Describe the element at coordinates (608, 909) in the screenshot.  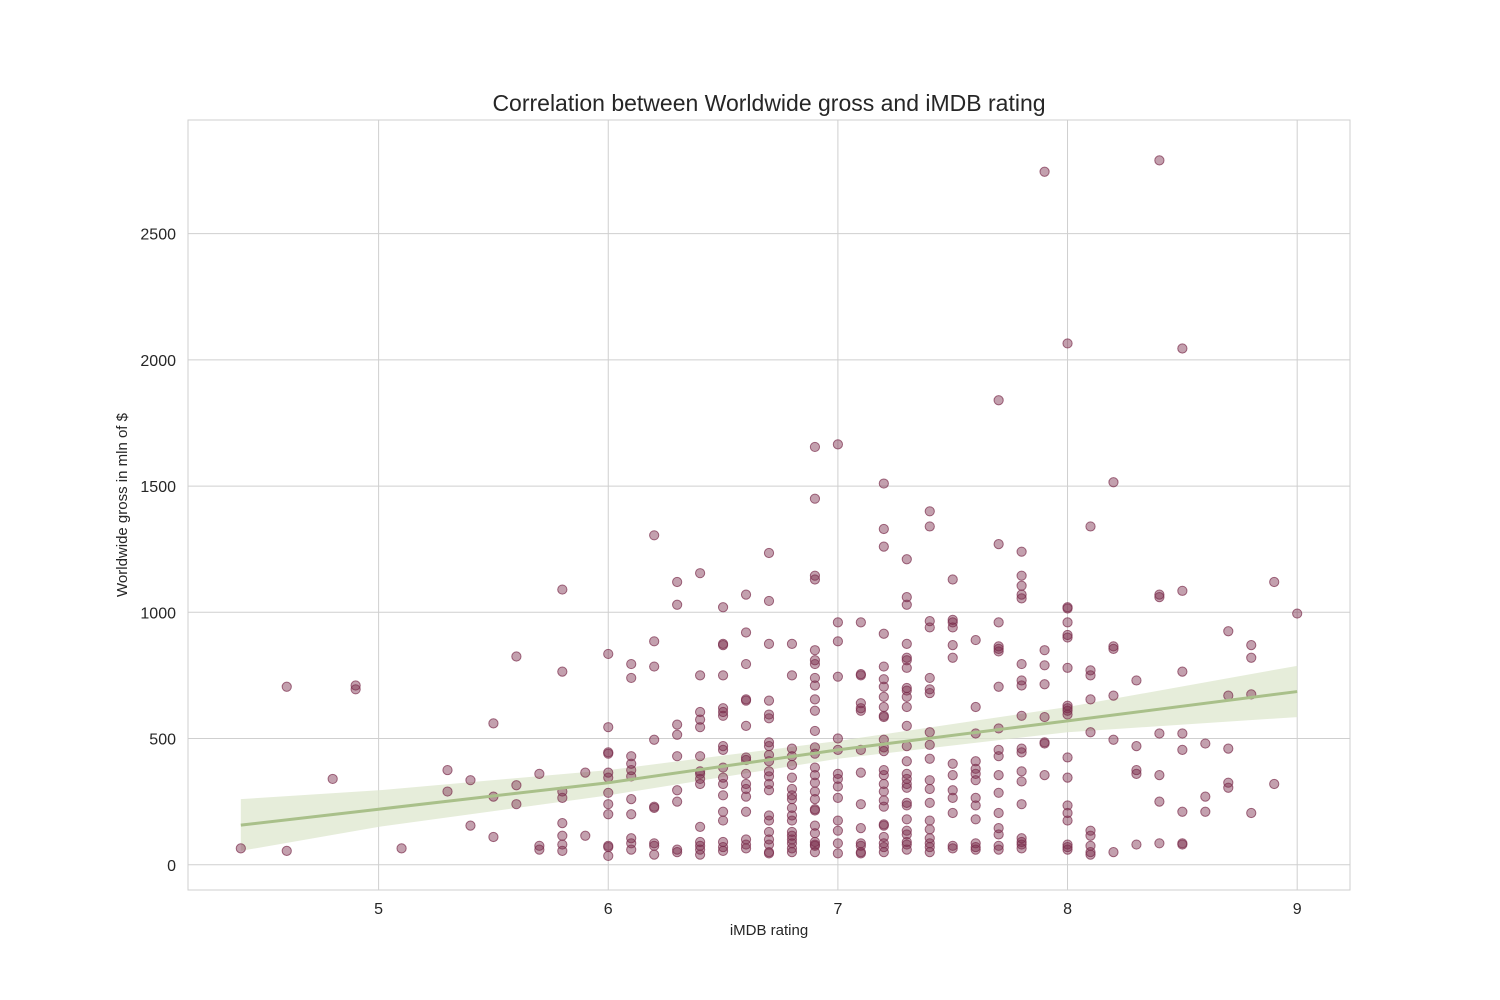
I see `x-tick-label: 6` at that location.